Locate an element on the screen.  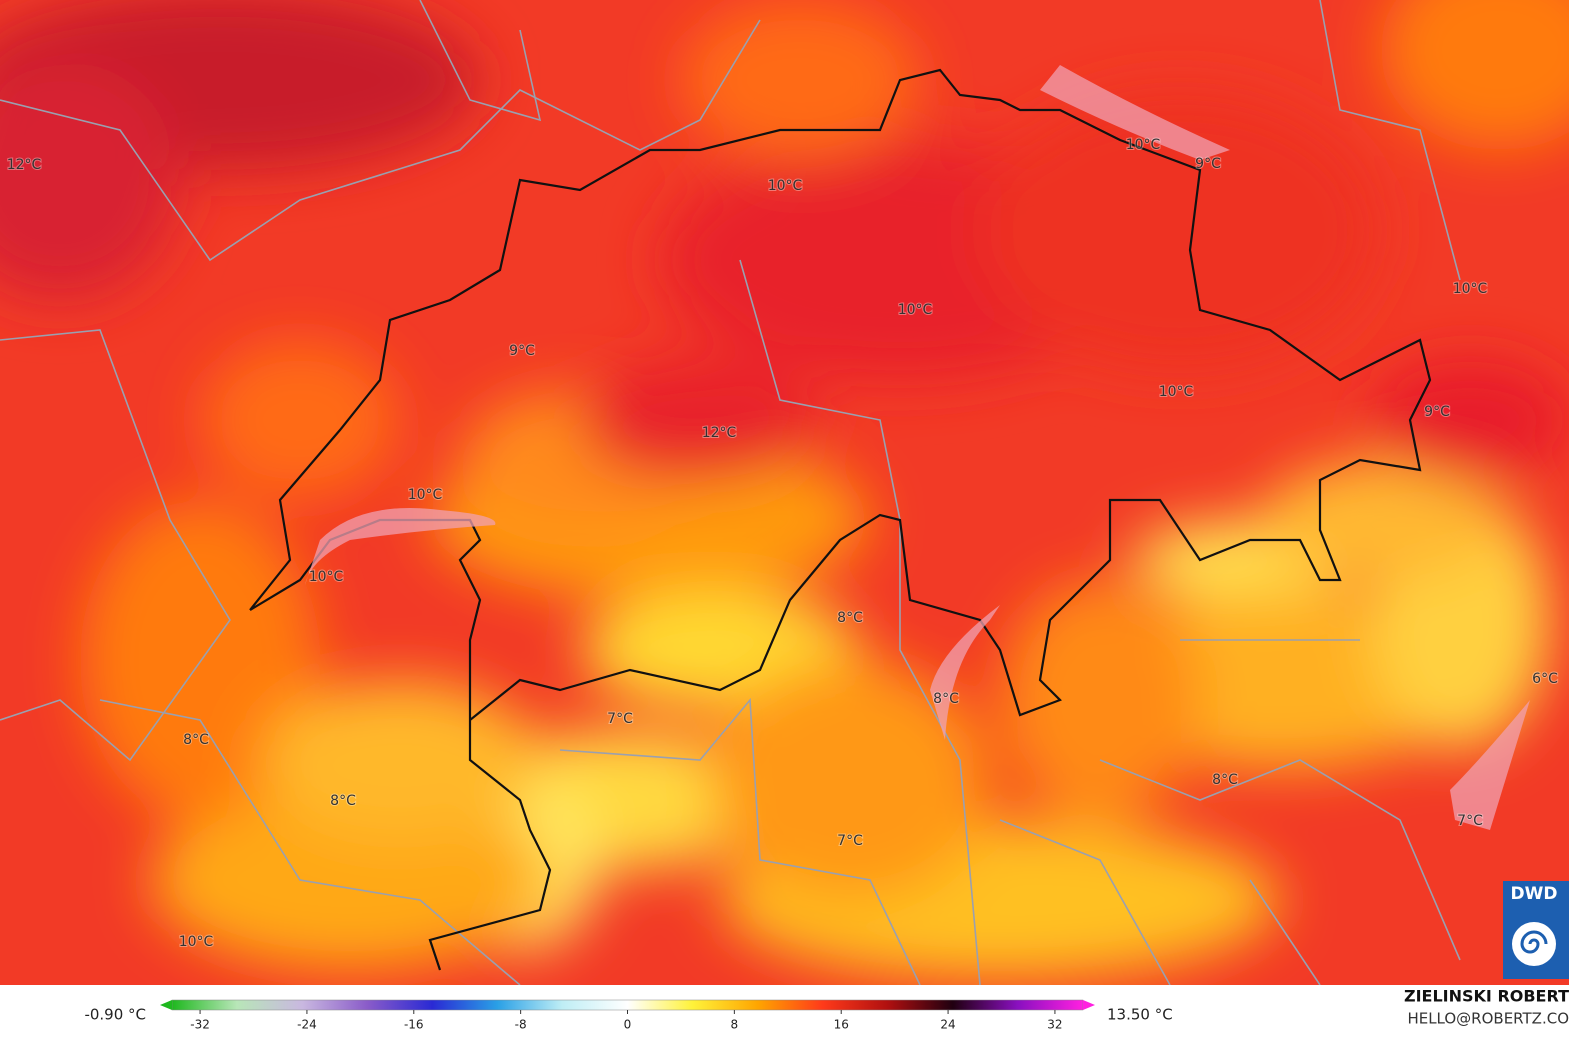
temperature-label: 6°C is located at coordinates (1545, 679).